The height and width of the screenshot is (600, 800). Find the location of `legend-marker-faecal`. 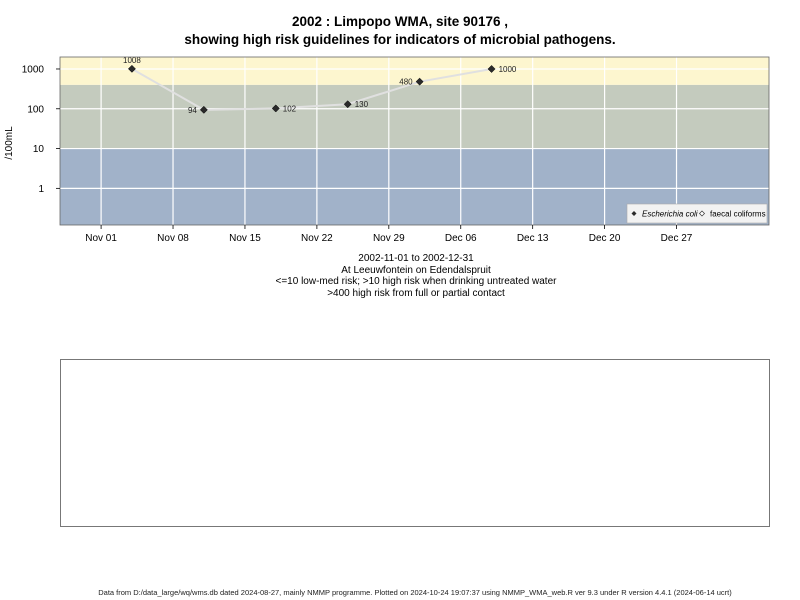

legend-marker-faecal is located at coordinates (702, 213).